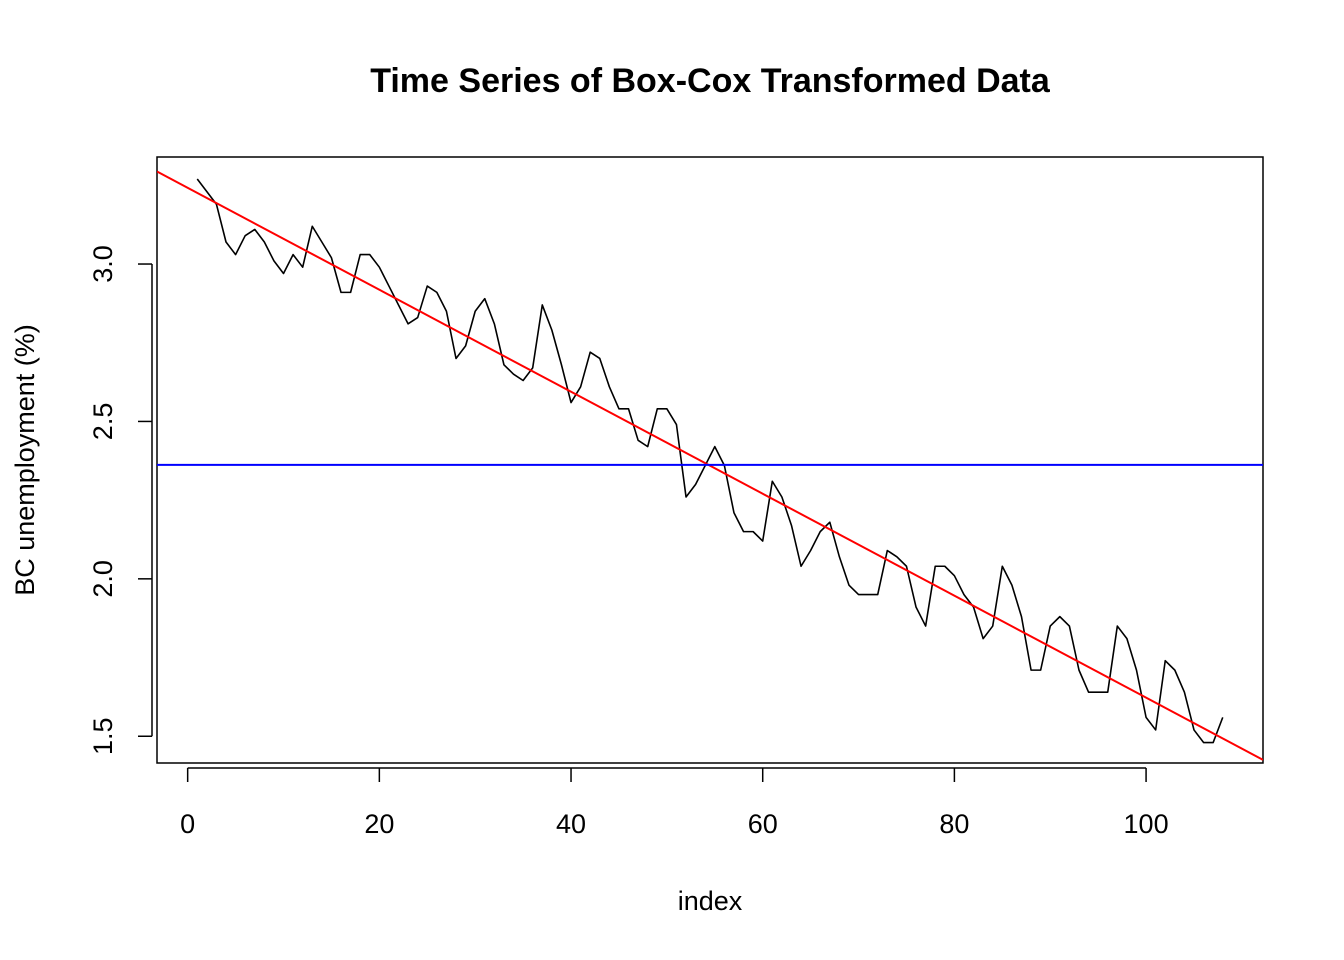 The width and height of the screenshot is (1344, 960). I want to click on y-tick-label: 2.0, so click(103, 579).